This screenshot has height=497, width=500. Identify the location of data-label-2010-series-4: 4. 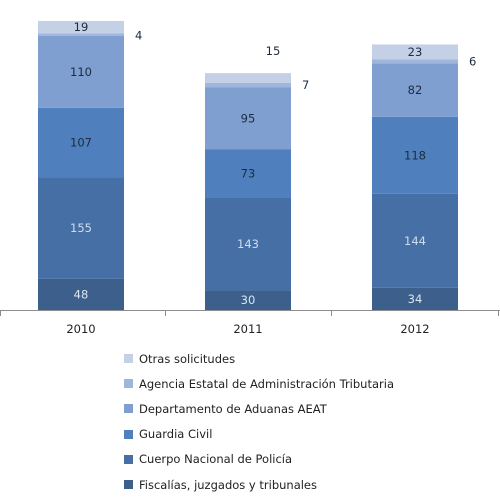
(138, 35).